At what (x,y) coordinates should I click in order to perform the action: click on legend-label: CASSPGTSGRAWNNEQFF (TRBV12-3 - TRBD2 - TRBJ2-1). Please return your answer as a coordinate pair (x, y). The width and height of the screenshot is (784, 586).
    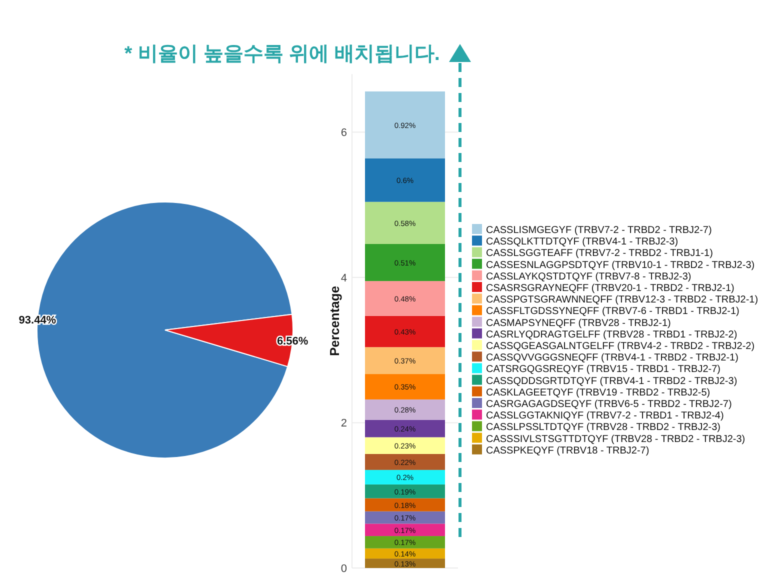
    Looking at the image, I should click on (622, 300).